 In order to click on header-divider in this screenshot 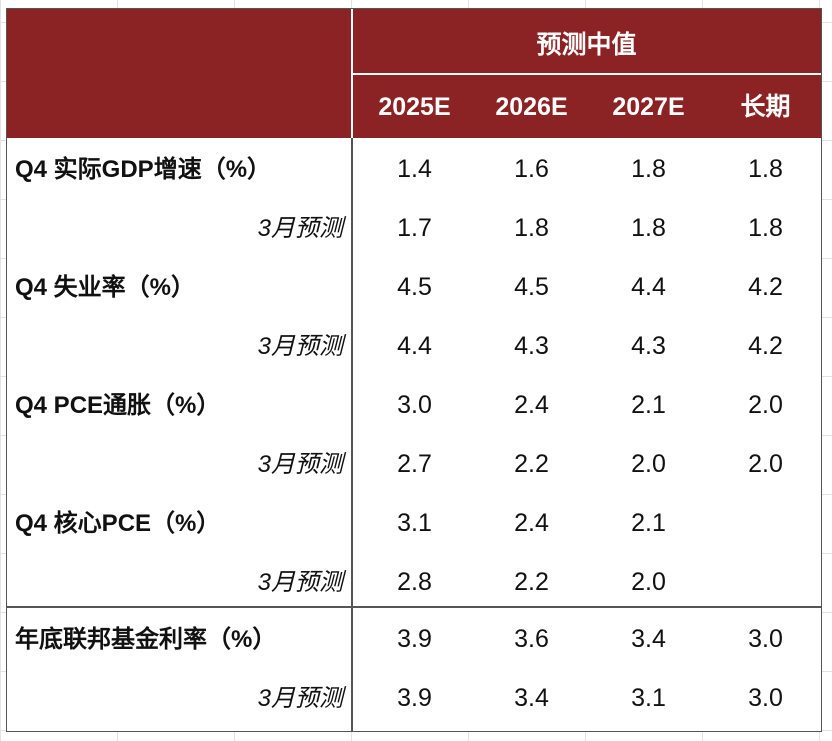, I will do `click(352, 73)`.